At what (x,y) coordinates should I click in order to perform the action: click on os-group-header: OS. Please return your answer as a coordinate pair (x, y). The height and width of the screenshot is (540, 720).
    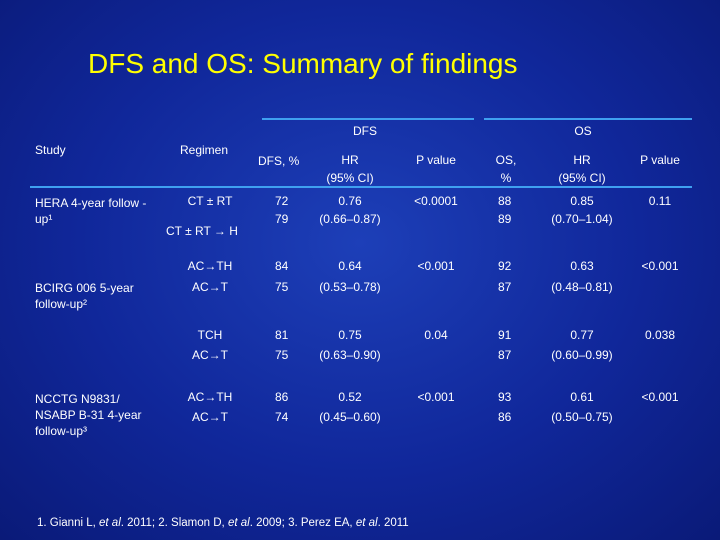
    Looking at the image, I should click on (583, 131).